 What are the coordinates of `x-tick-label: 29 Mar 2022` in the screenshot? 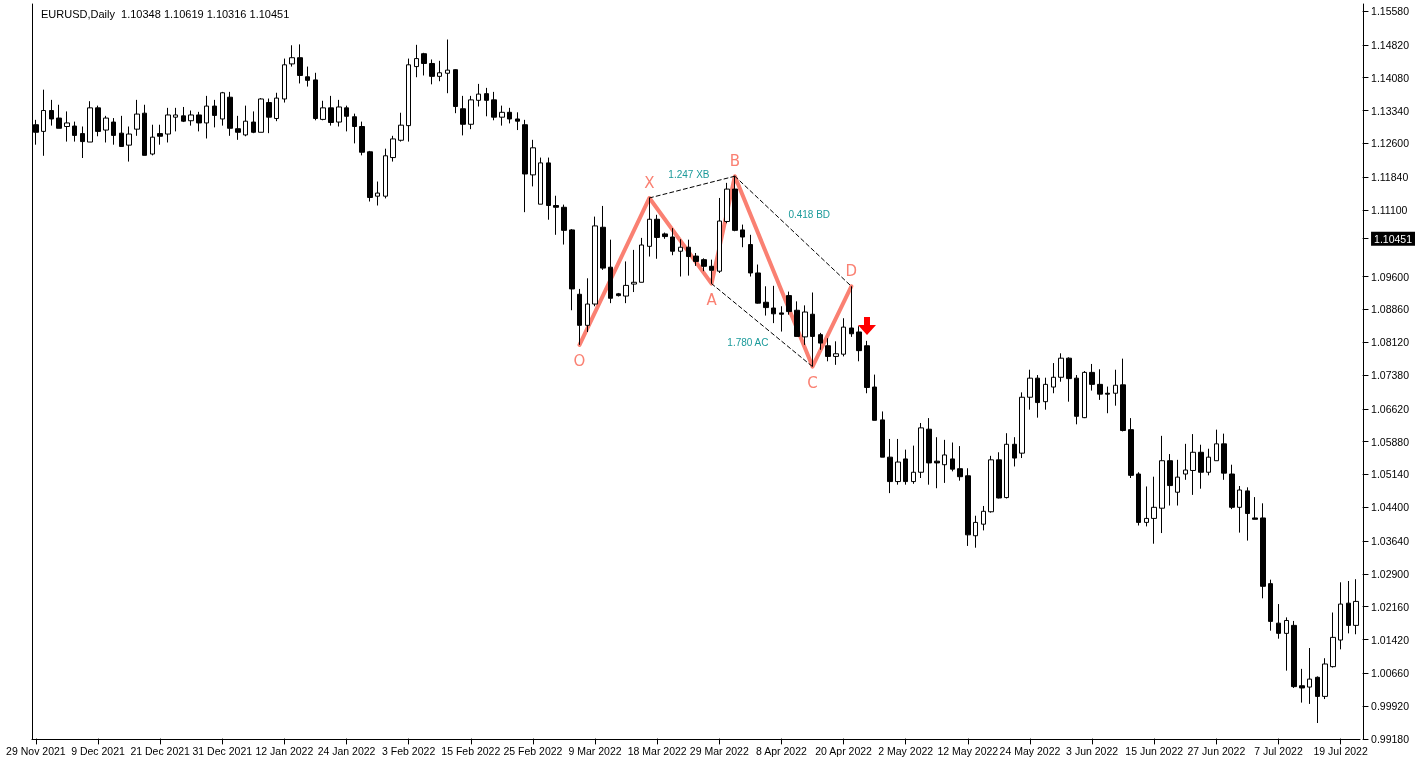 It's located at (719, 750).